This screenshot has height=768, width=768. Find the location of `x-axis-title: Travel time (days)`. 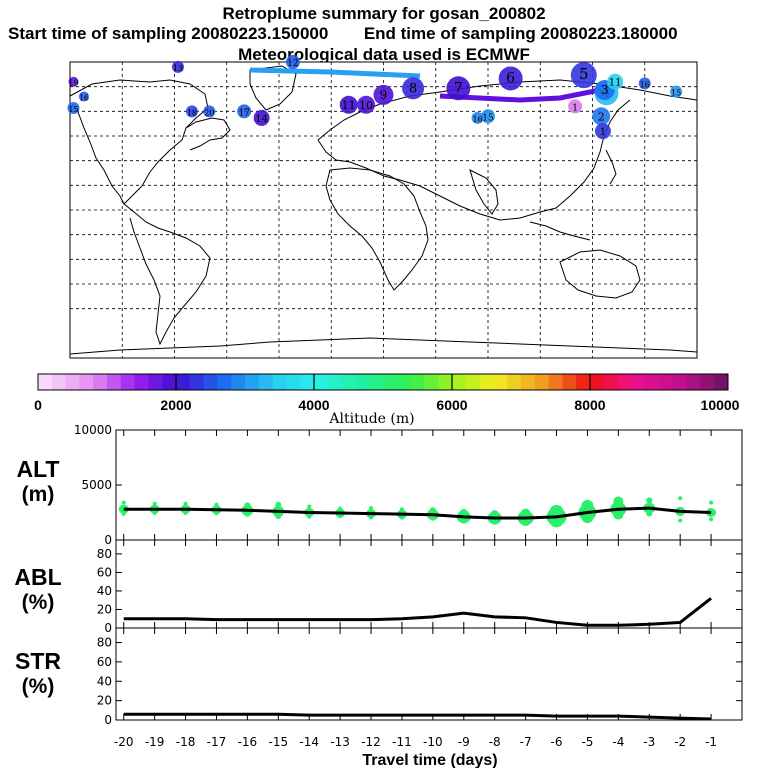

x-axis-title: Travel time (days) is located at coordinates (429, 760).